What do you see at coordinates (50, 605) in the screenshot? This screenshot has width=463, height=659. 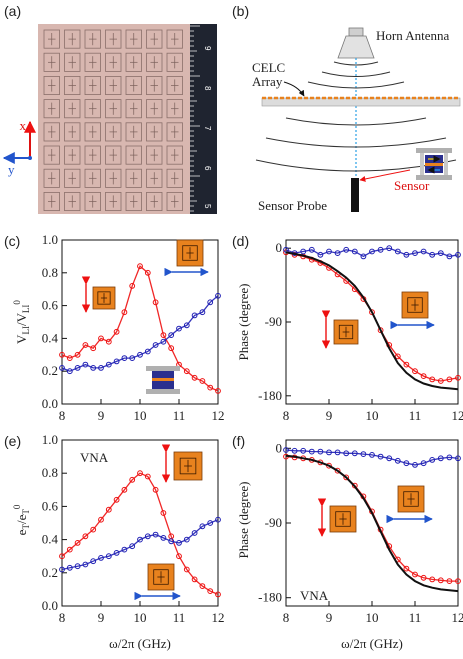 I see `y-tick-label: 0.0` at bounding box center [50, 605].